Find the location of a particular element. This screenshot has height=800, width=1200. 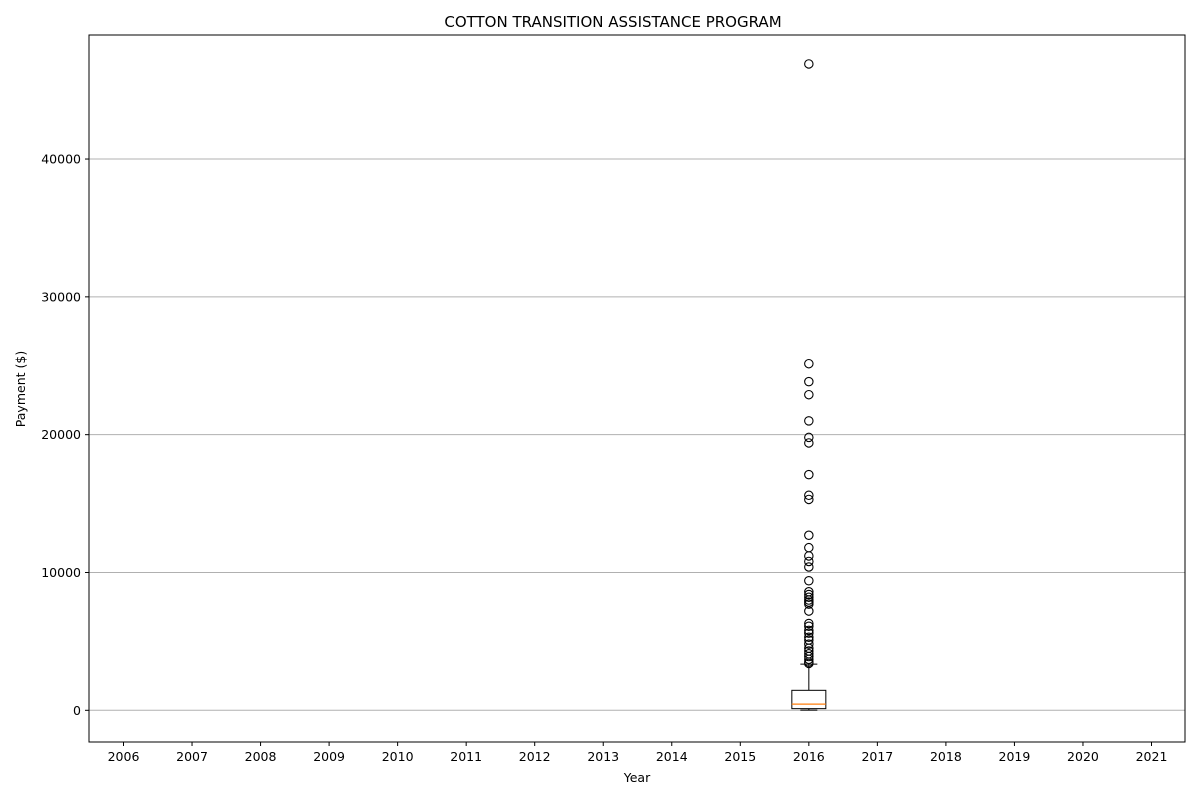

x-tick-label: 2017 is located at coordinates (877, 756).